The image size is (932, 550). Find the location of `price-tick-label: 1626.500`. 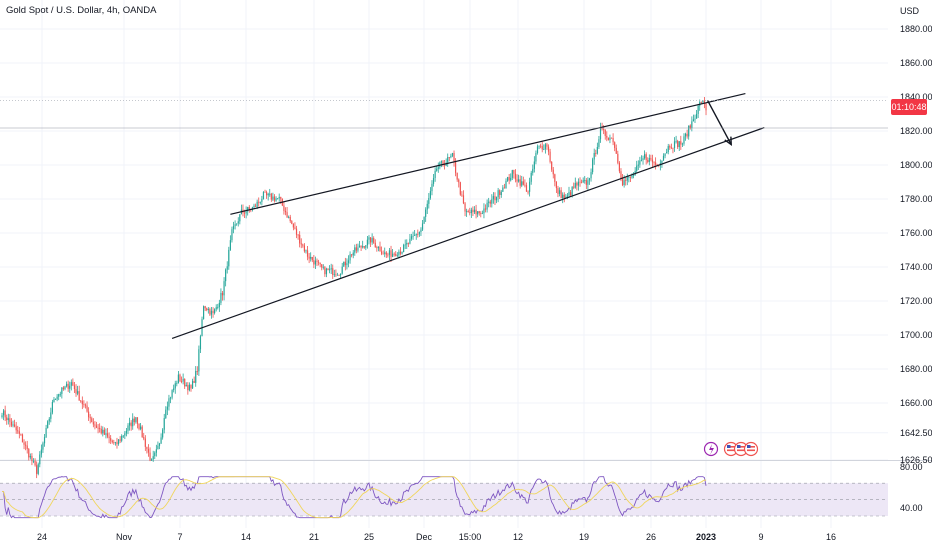

price-tick-label: 1626.500 is located at coordinates (916, 460).